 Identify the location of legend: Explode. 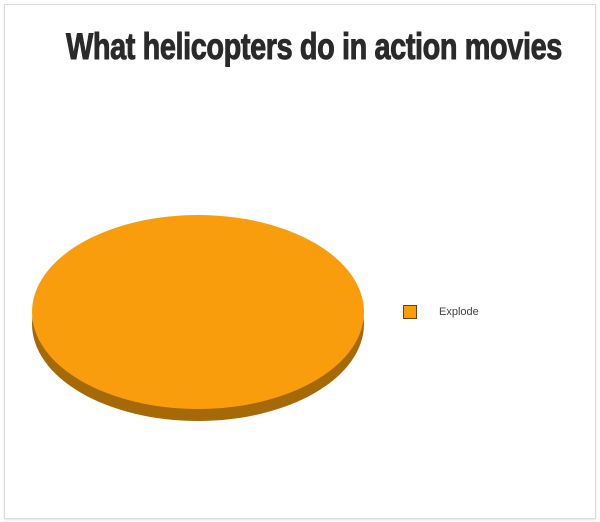
(441, 312).